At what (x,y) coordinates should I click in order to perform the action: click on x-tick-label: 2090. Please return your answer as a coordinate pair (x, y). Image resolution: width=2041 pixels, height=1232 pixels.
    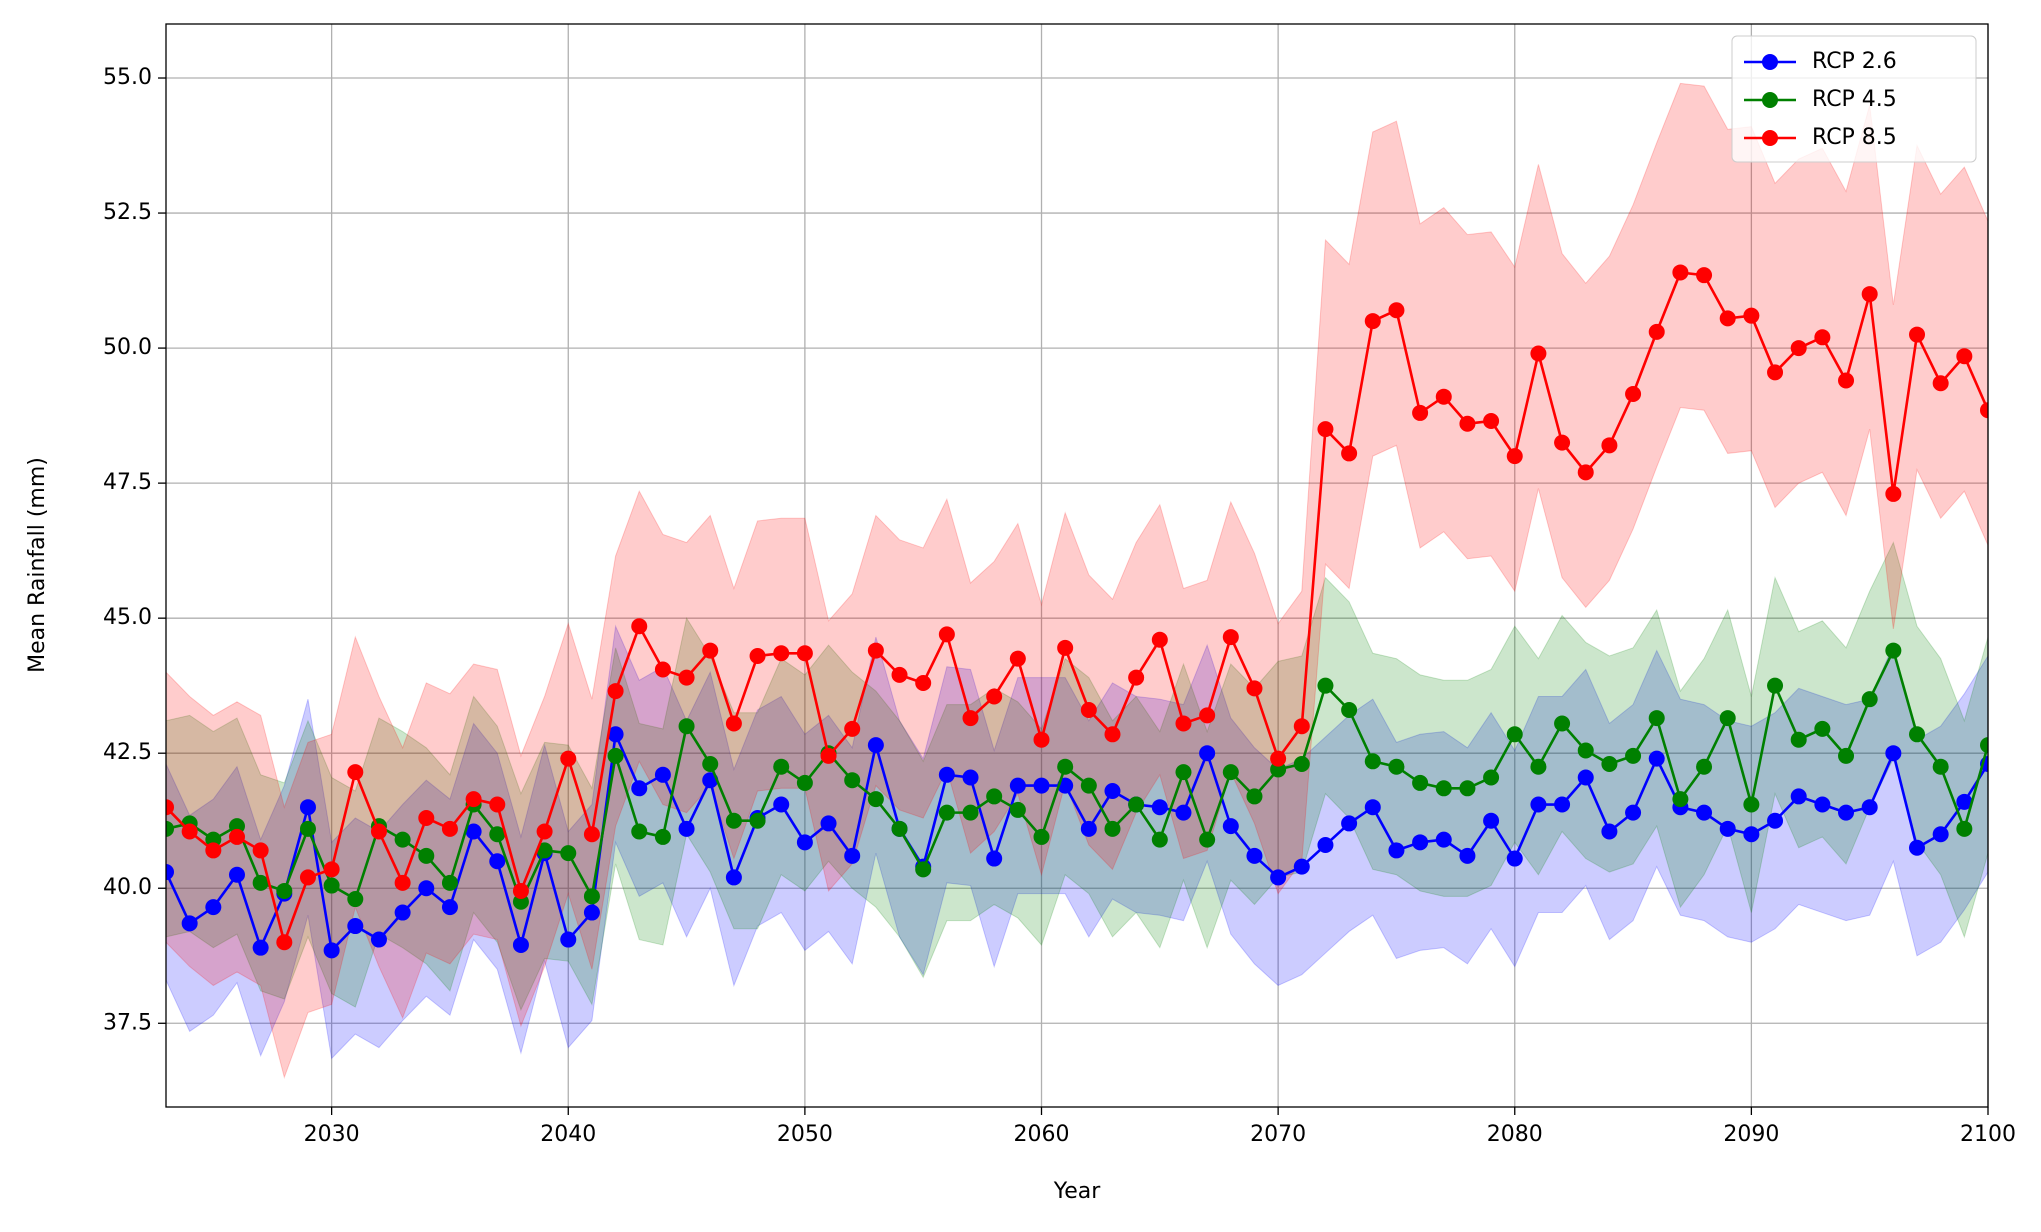
    Looking at the image, I should click on (1751, 1134).